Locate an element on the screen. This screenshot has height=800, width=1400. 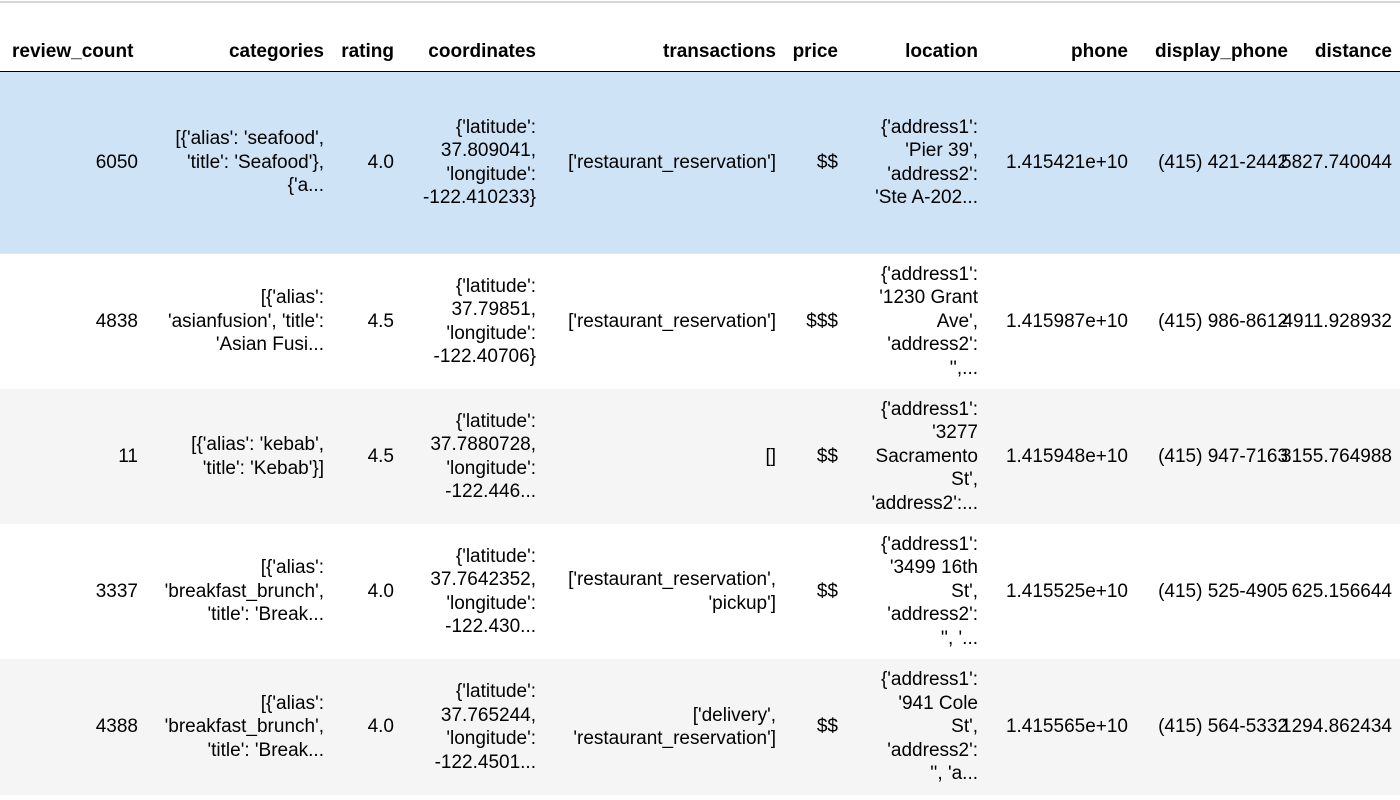
top-border is located at coordinates (700, 2).